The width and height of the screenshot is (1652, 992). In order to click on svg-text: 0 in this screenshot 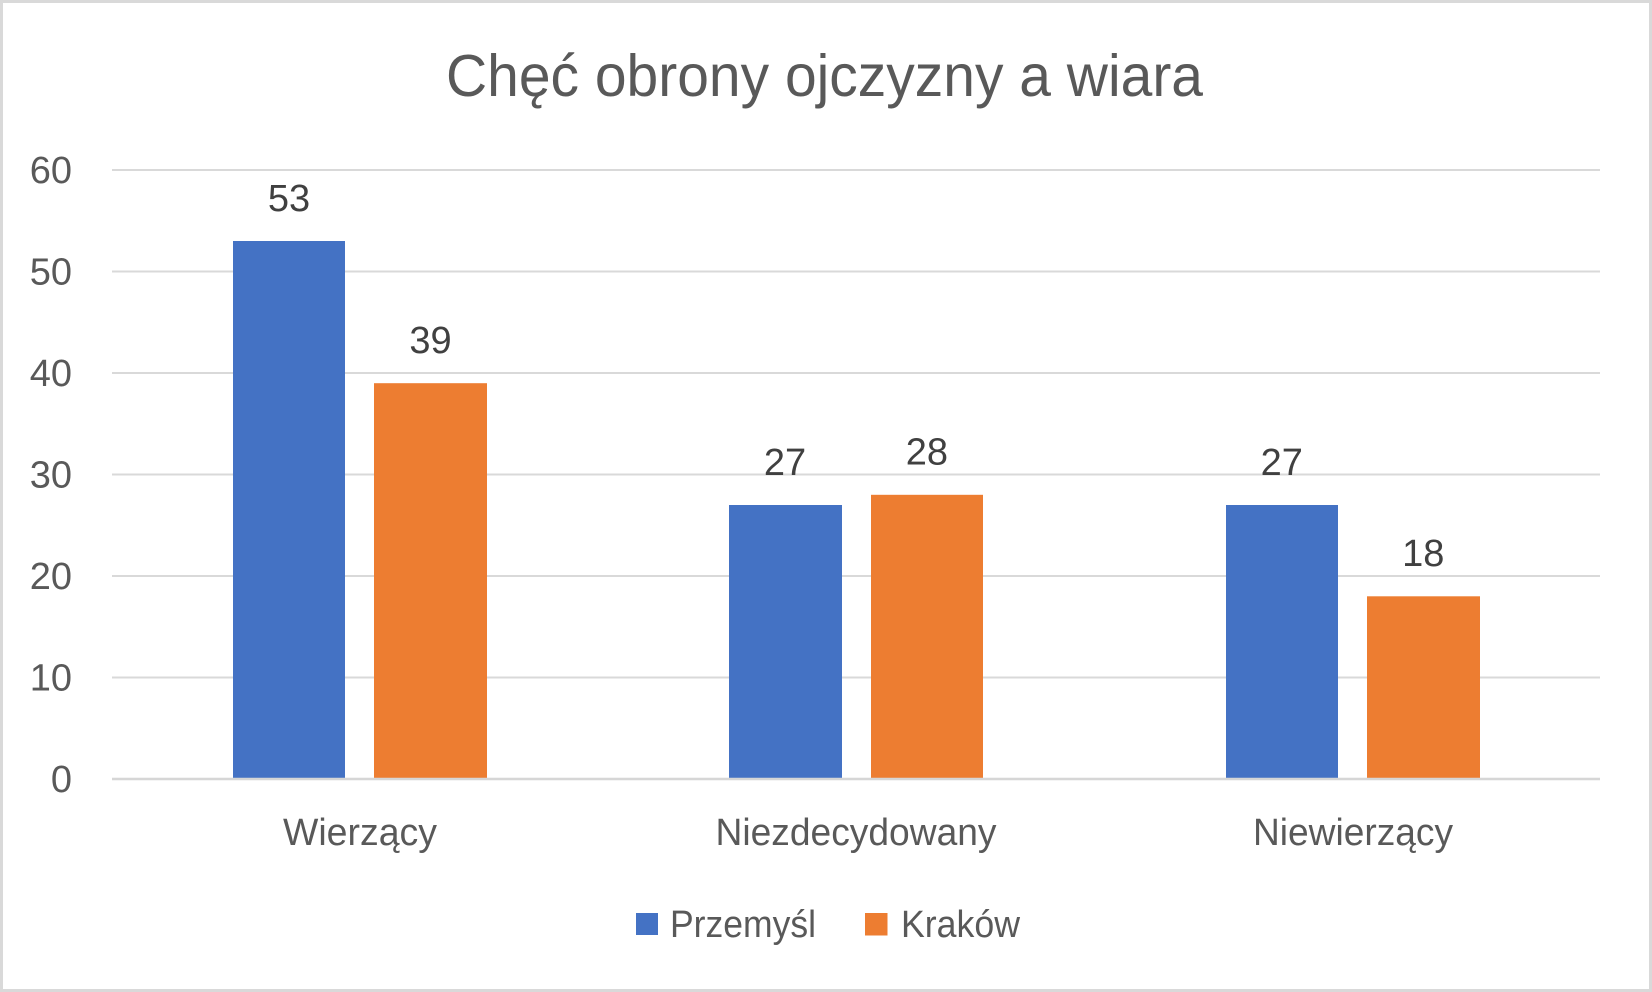, I will do `click(61, 780)`.